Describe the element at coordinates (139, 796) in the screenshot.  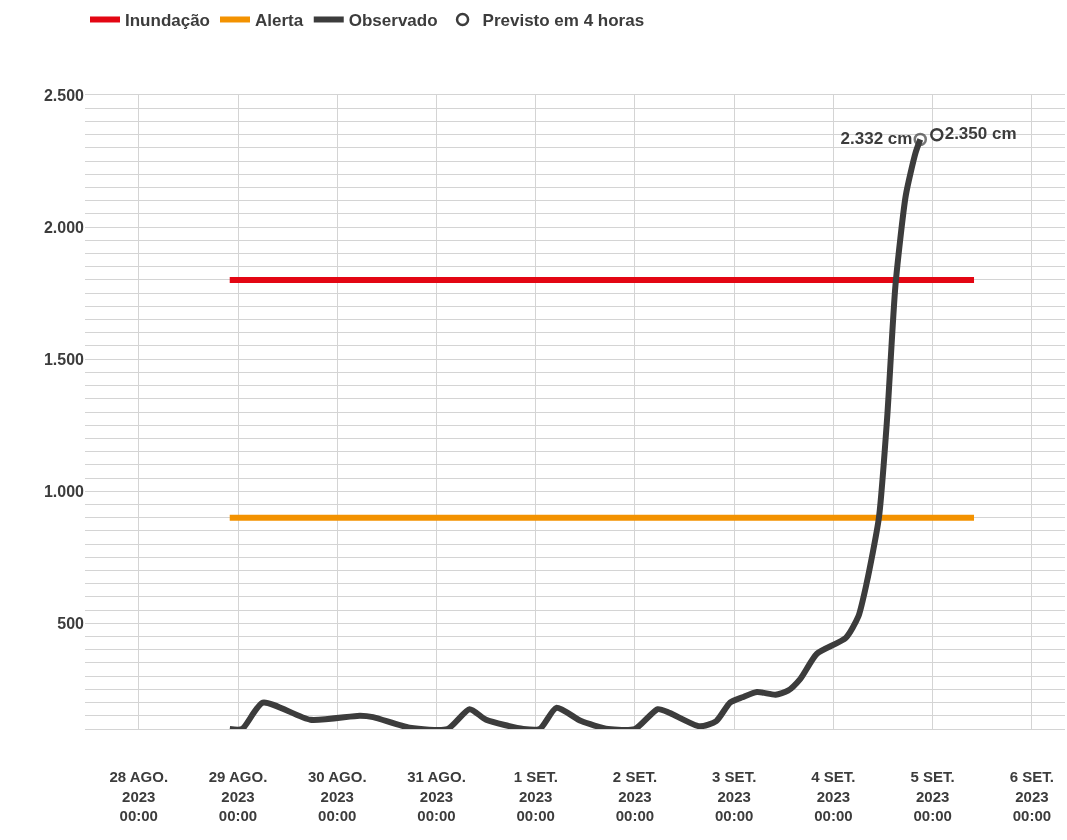
I see `x-tick-label: 28 AGO. 2023 00:00` at that location.